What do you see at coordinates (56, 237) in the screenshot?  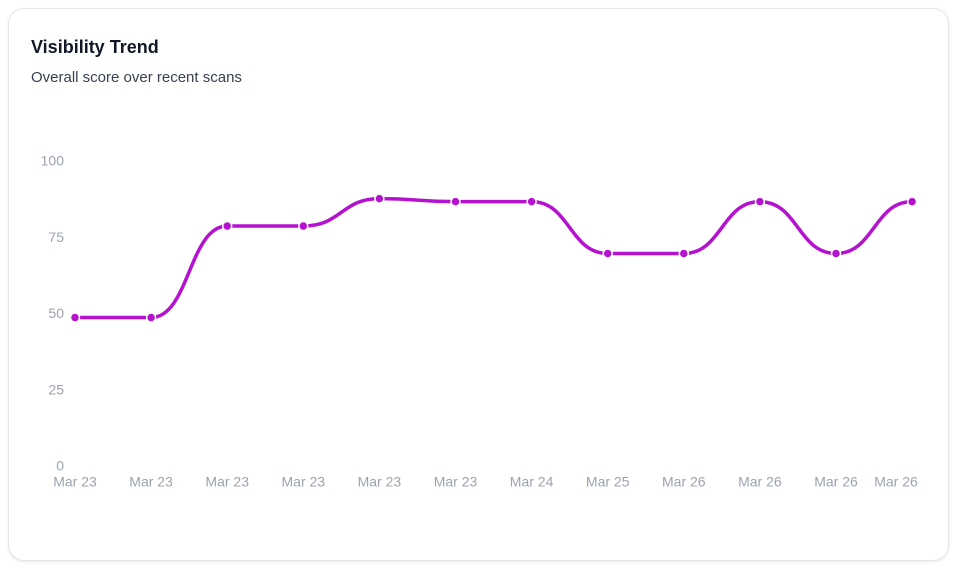 I see `y-tick-label: 75` at bounding box center [56, 237].